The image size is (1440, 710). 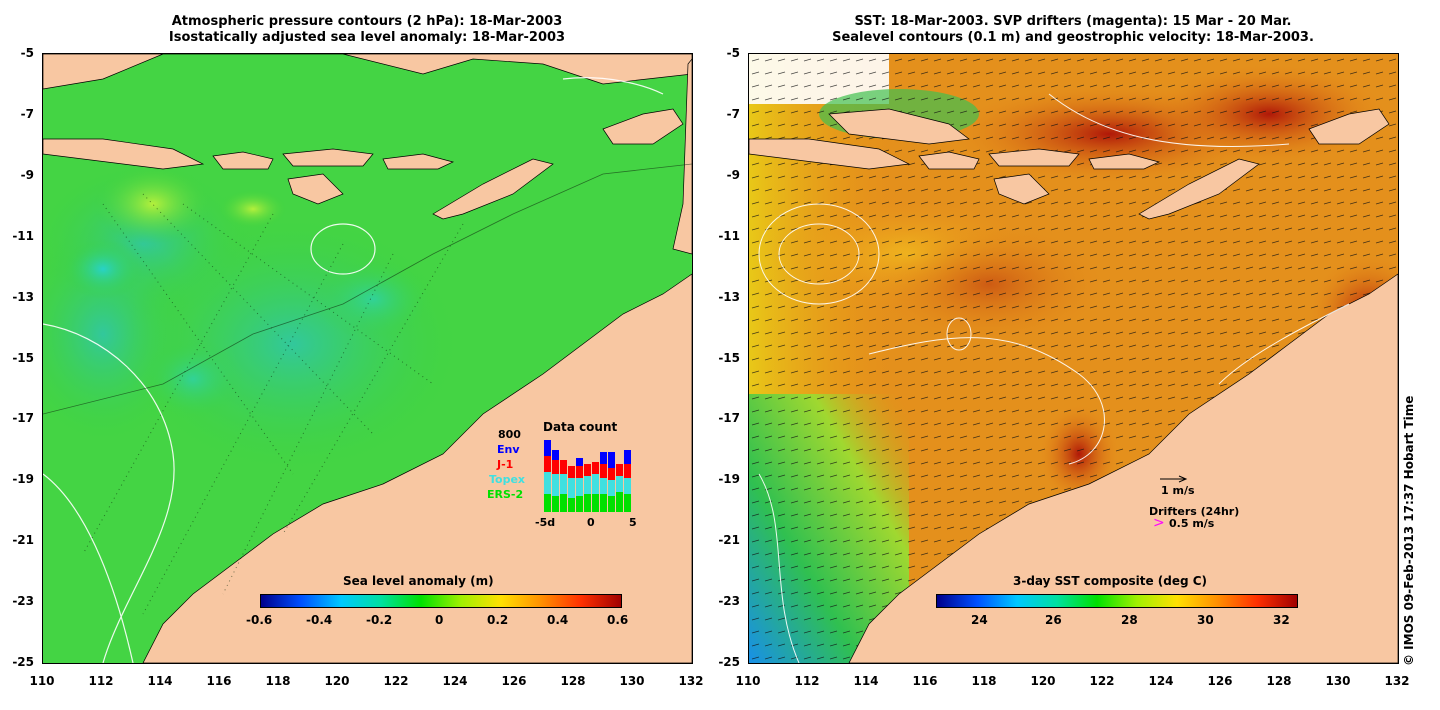 What do you see at coordinates (1117, 601) in the screenshot?
I see `sst-colorbar` at bounding box center [1117, 601].